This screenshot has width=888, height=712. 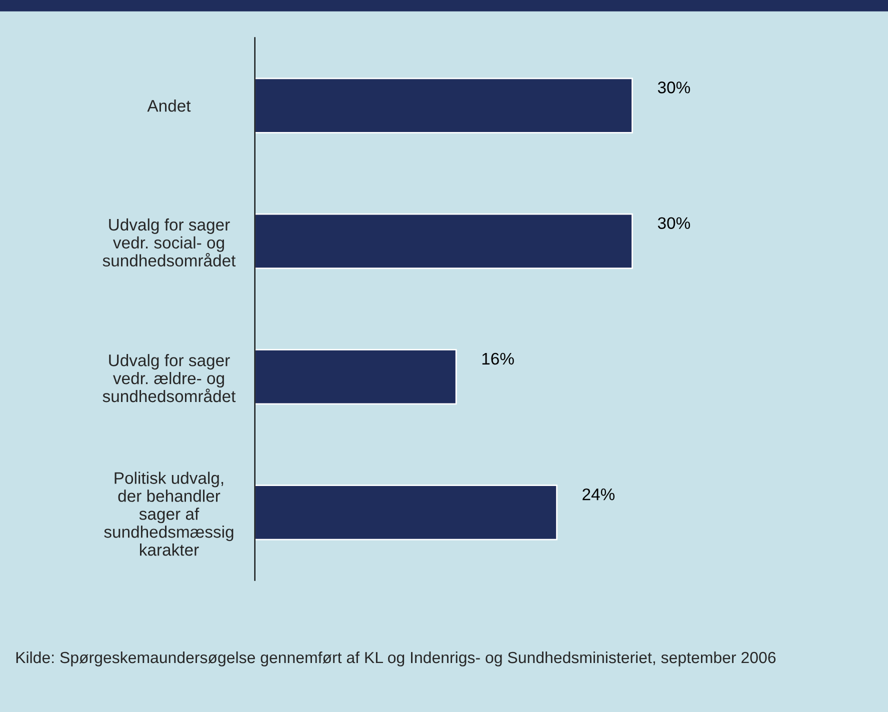 I want to click on y-tick-label: Politisk udvalg, der behandler sager af sundhedsmæssig karakter, so click(x=169, y=514).